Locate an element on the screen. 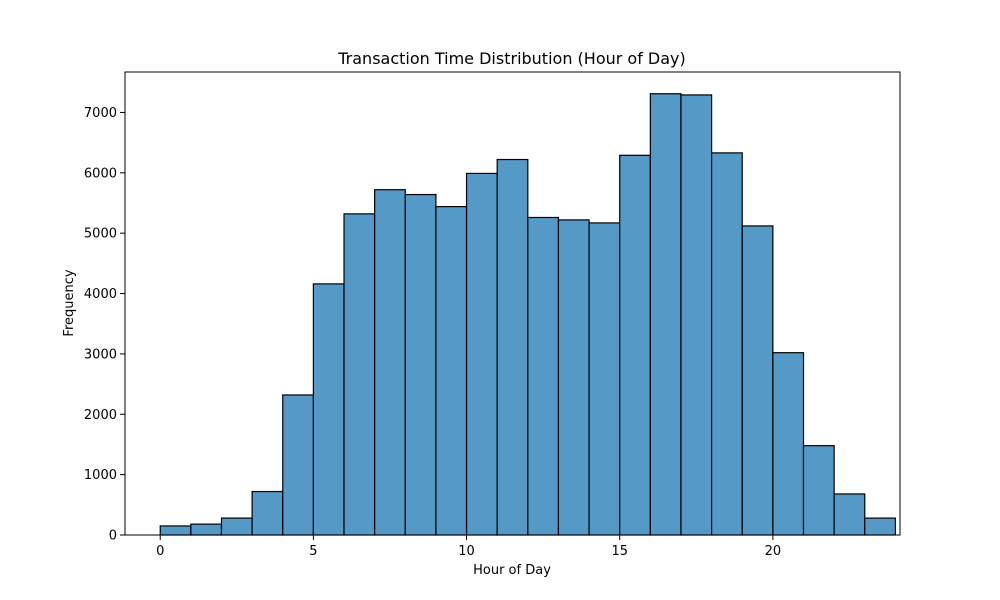  x-axis-ticks: 0 5 10 15 20 is located at coordinates (468, 547).